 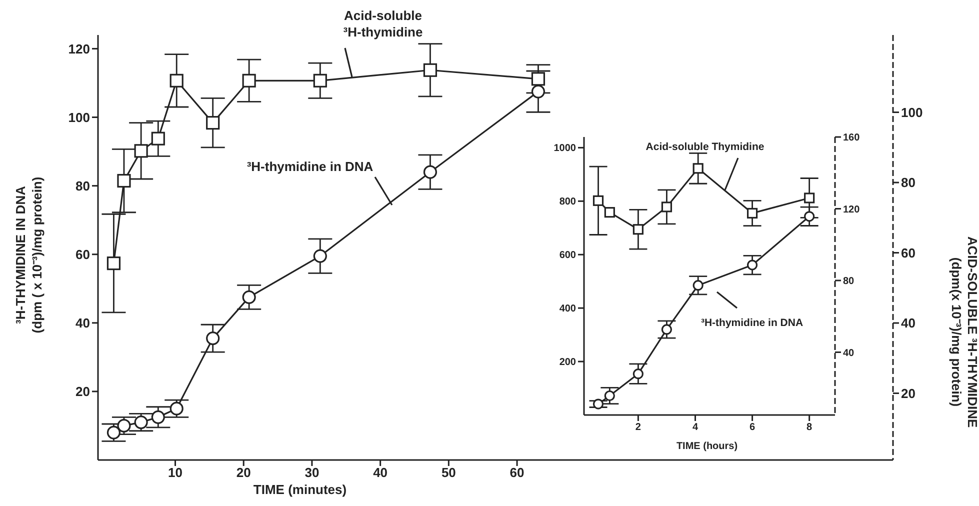 What do you see at coordinates (695, 428) in the screenshot?
I see `x-tick-label: 4` at bounding box center [695, 428].